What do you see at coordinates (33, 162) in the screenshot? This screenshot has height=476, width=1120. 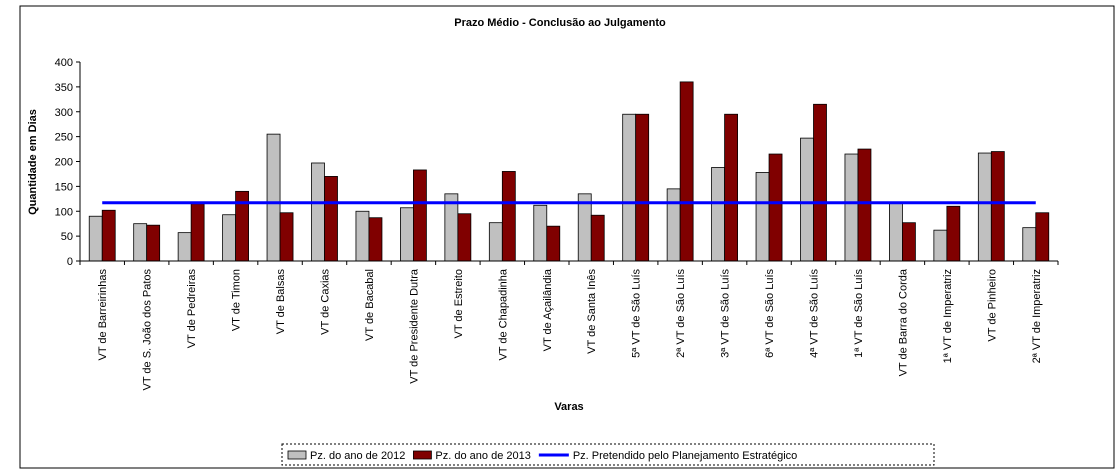 I see `y-axis-title: Quantidade em Dias` at bounding box center [33, 162].